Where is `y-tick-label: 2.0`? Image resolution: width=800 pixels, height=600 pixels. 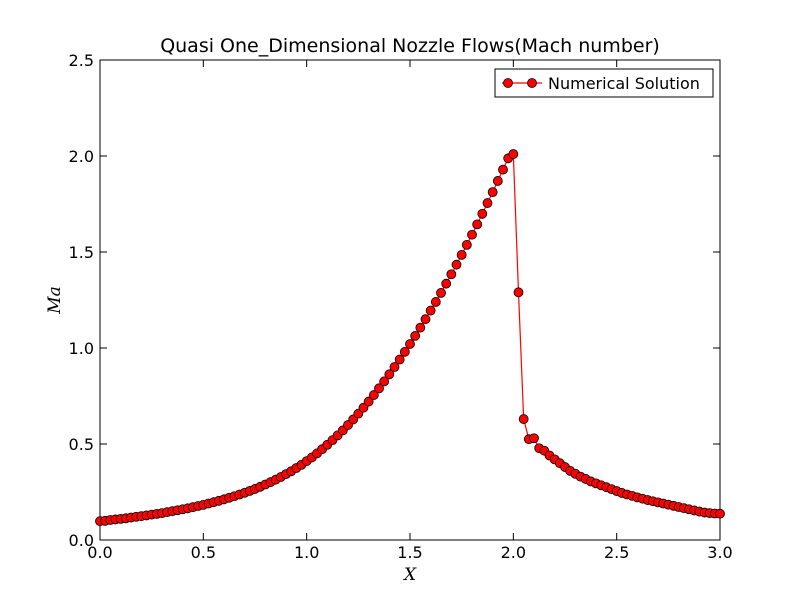 y-tick-label: 2.0 is located at coordinates (81, 156).